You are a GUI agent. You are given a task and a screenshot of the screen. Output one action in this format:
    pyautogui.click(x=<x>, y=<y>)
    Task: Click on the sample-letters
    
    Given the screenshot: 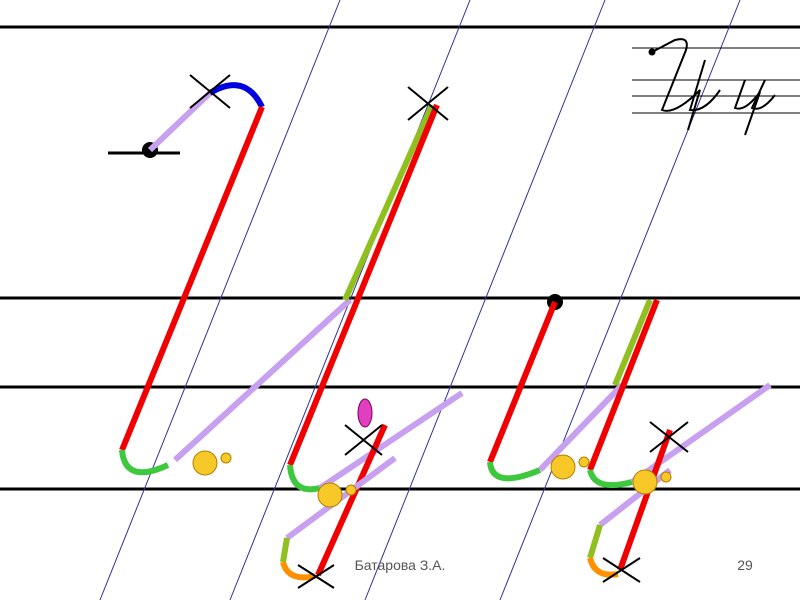 What is the action you would take?
    pyautogui.click(x=716, y=87)
    